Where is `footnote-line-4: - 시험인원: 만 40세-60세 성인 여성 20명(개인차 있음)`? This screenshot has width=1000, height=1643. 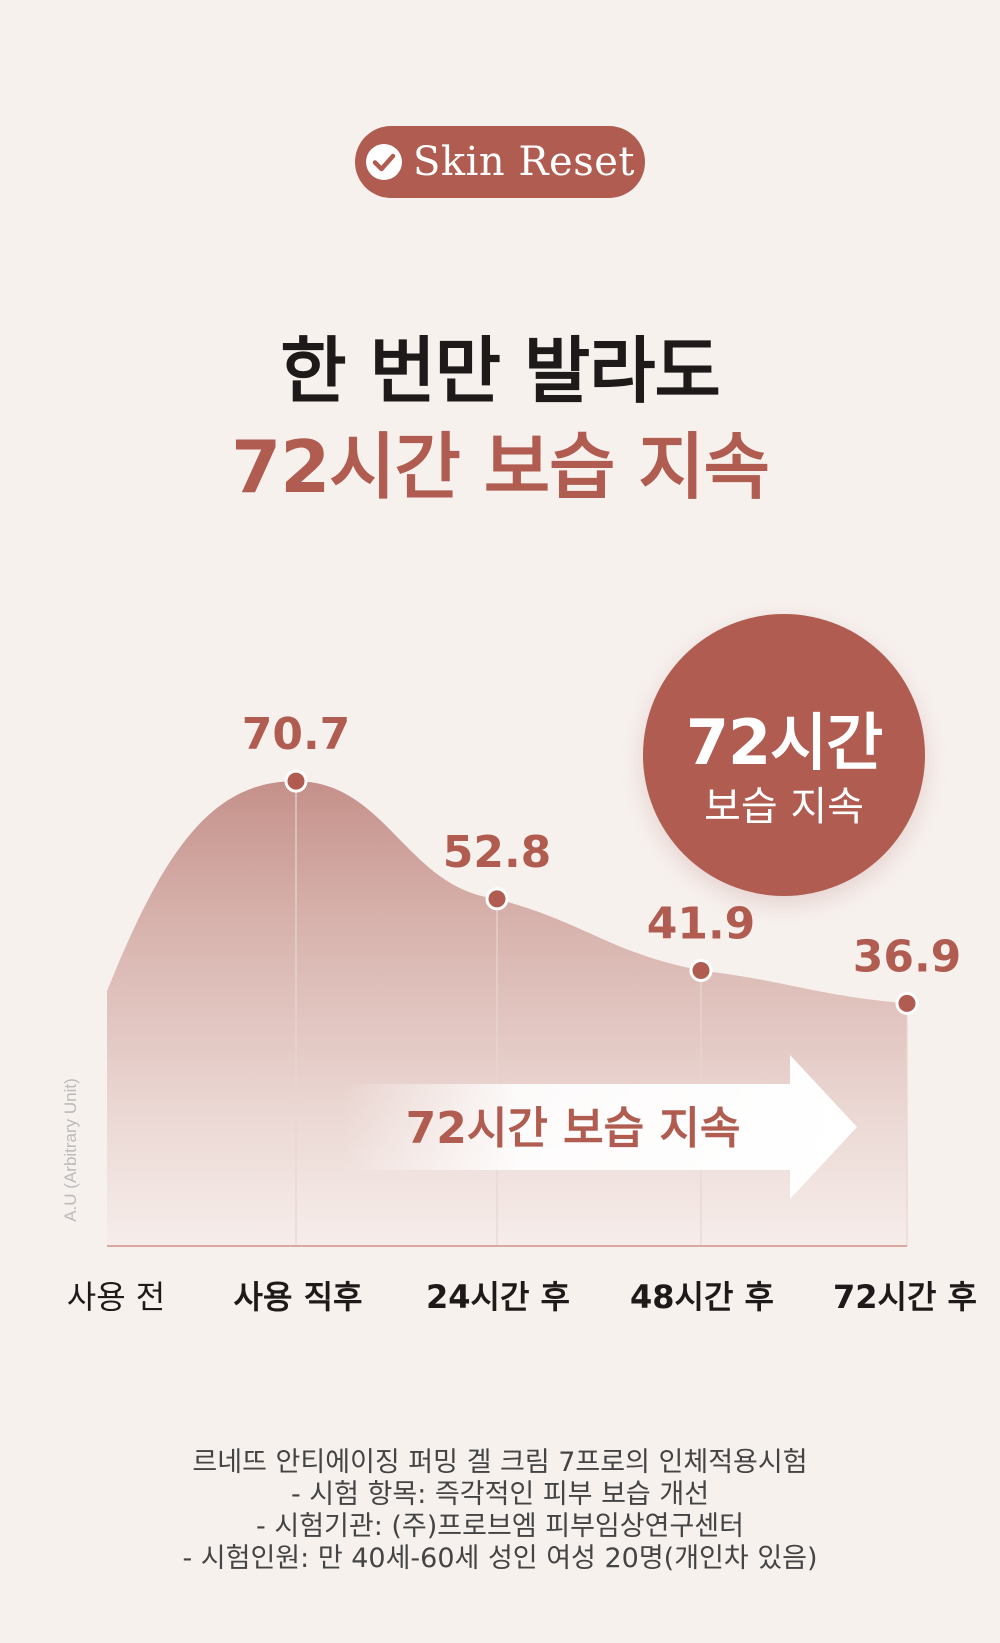
footnote-line-4: - 시험인원: 만 40세-60세 성인 여성 20명(개인차 있음) is located at coordinates (500, 1558).